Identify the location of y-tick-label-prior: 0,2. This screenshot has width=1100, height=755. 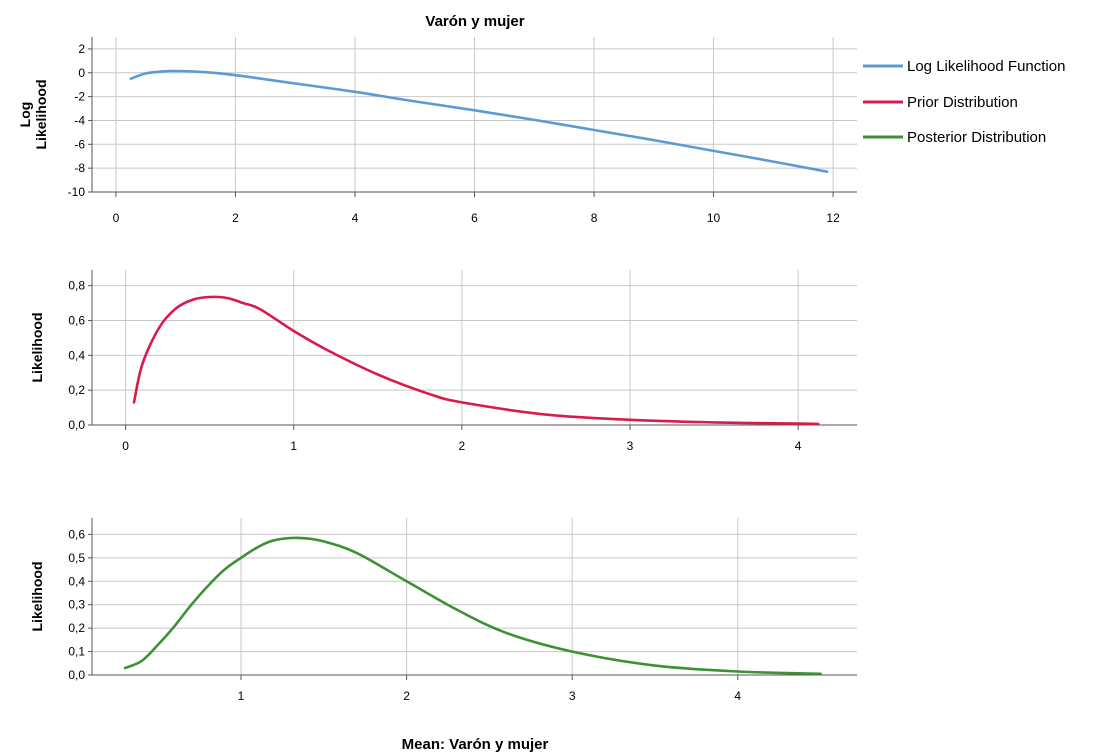
(76, 390).